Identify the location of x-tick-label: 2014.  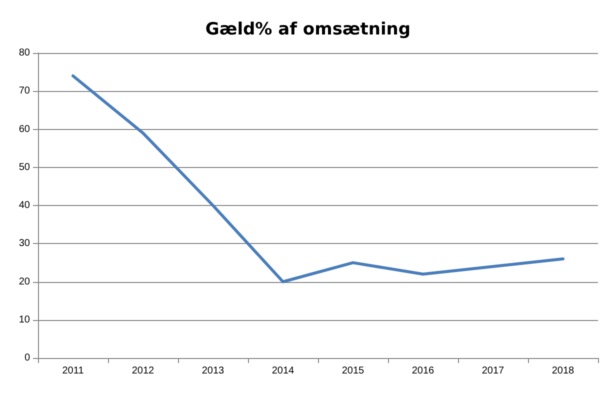
(283, 371).